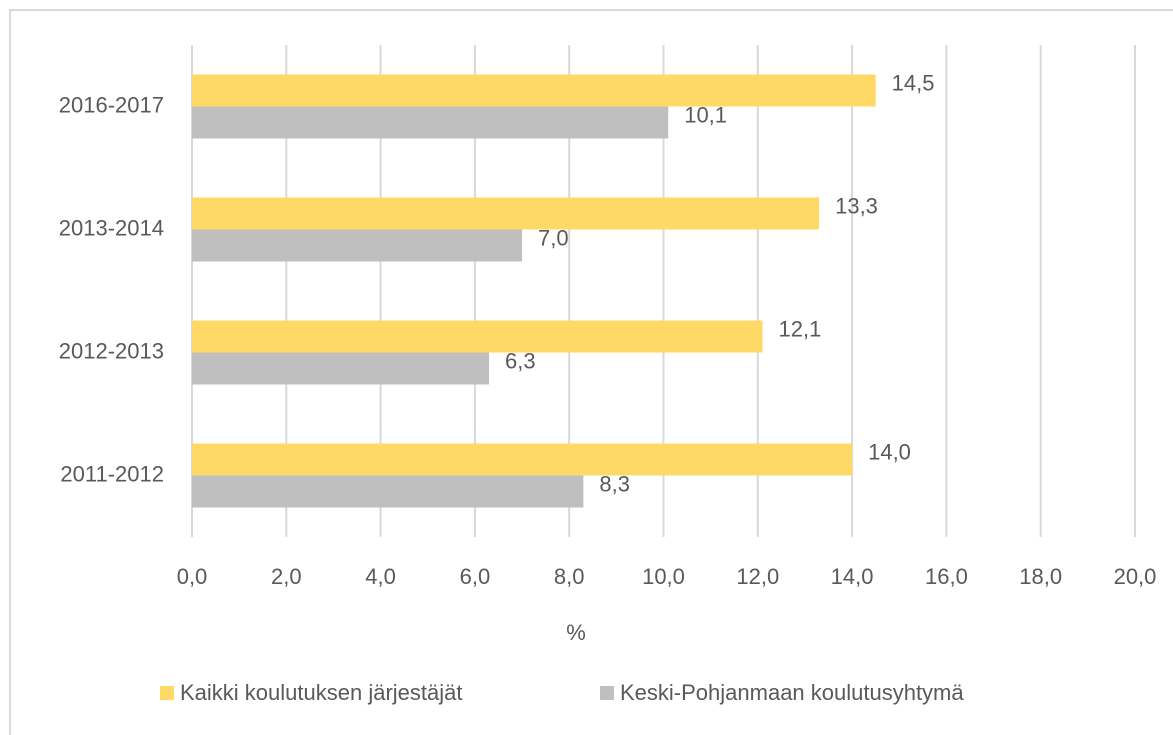 This screenshot has width=1173, height=735. Describe the element at coordinates (111, 227) in the screenshot. I see `y-tick-label: 2013-2014` at that location.